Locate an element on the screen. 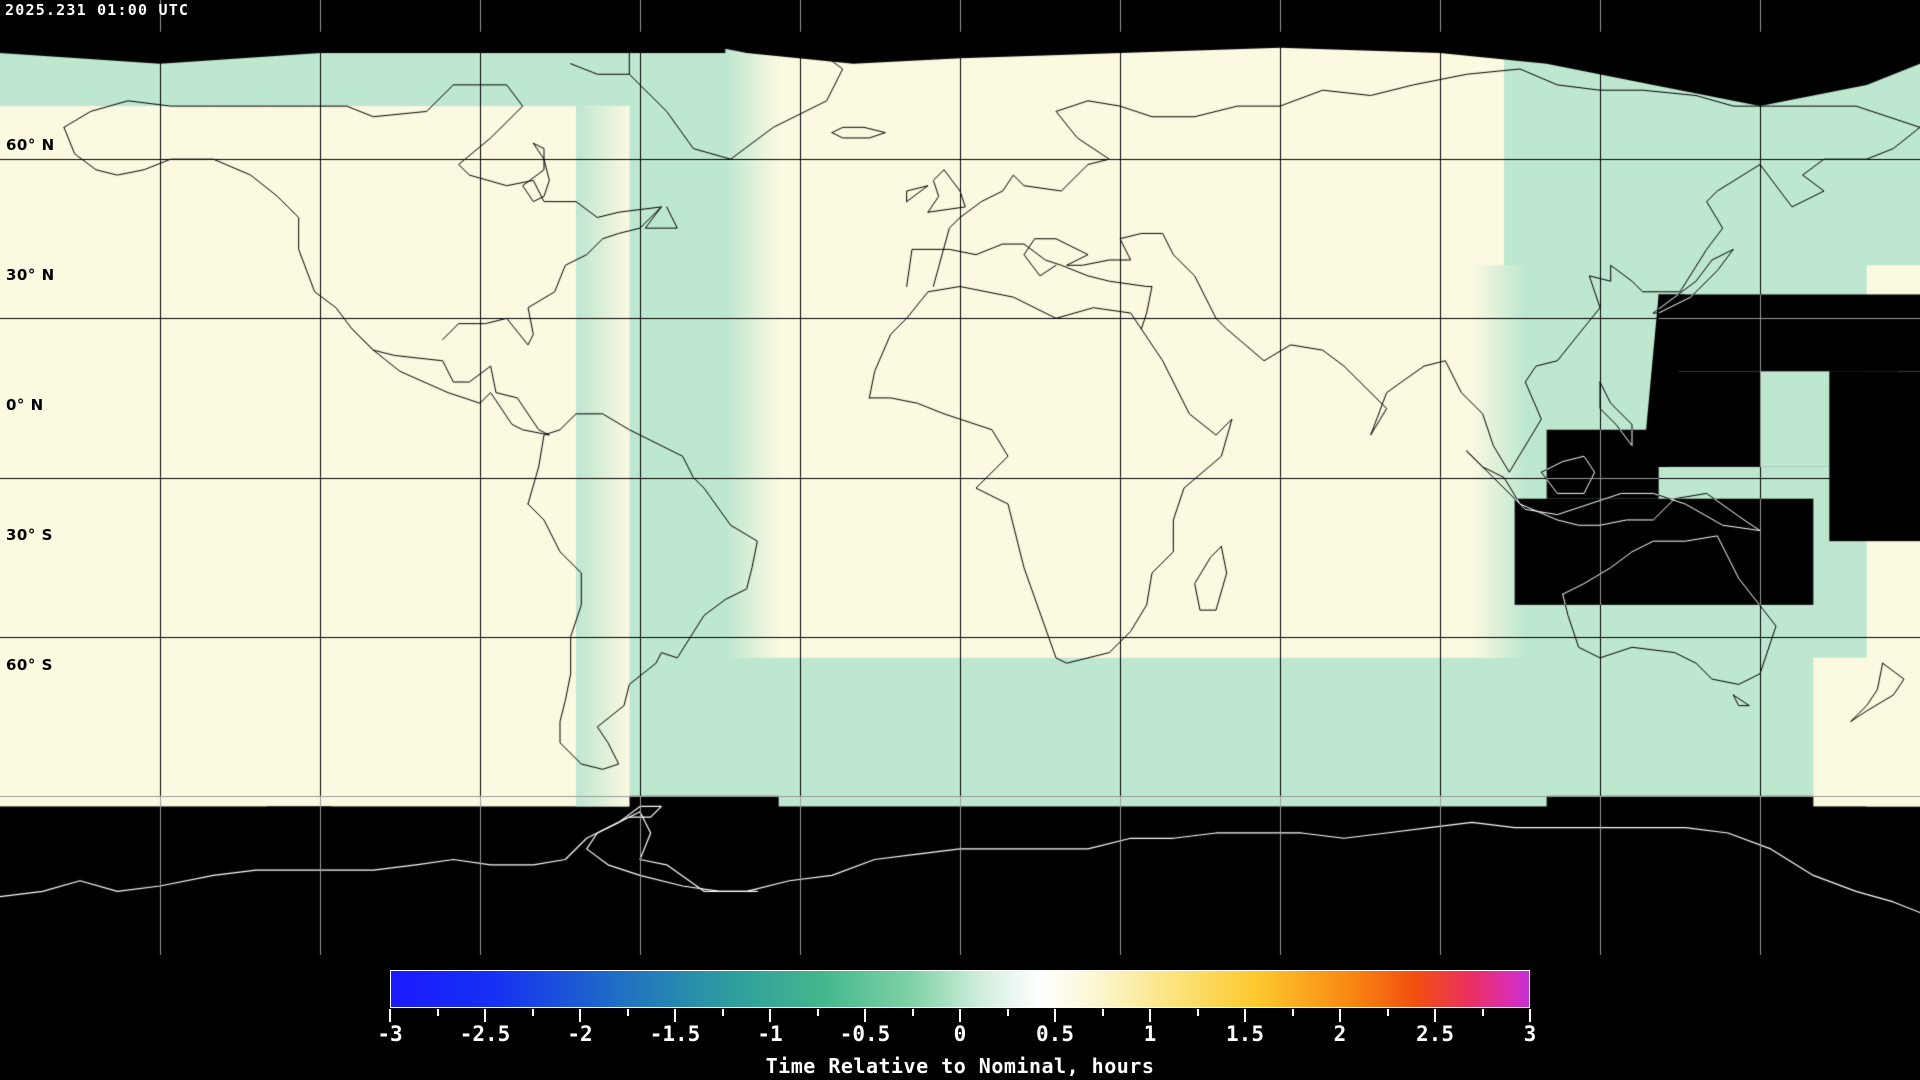 Image resolution: width=1920 pixels, height=1080 pixels. lat-label-30n: 30° N is located at coordinates (30, 275).